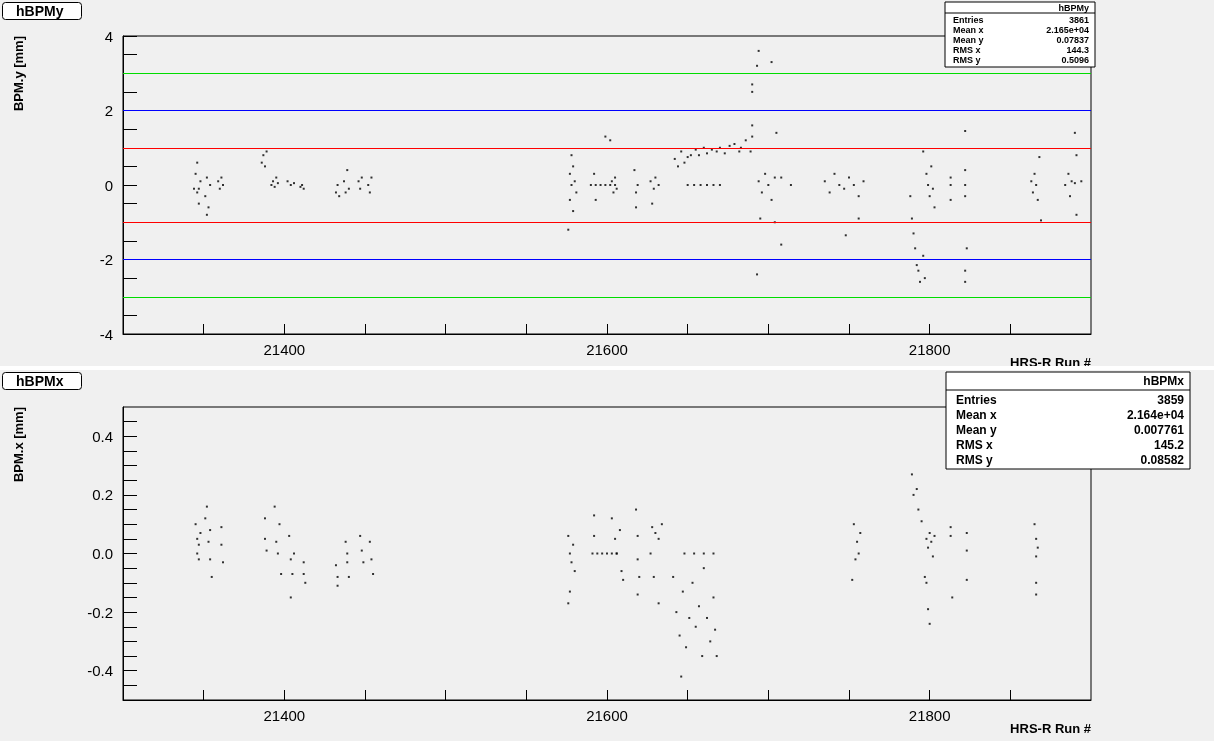 The width and height of the screenshot is (1214, 741). What do you see at coordinates (1169, 444) in the screenshot?
I see `text: 145.2` at bounding box center [1169, 444].